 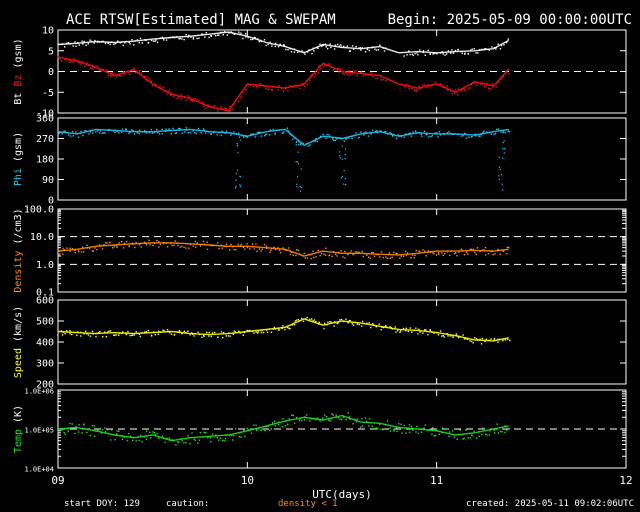 I want to click on series-phi, so click(x=283, y=159).